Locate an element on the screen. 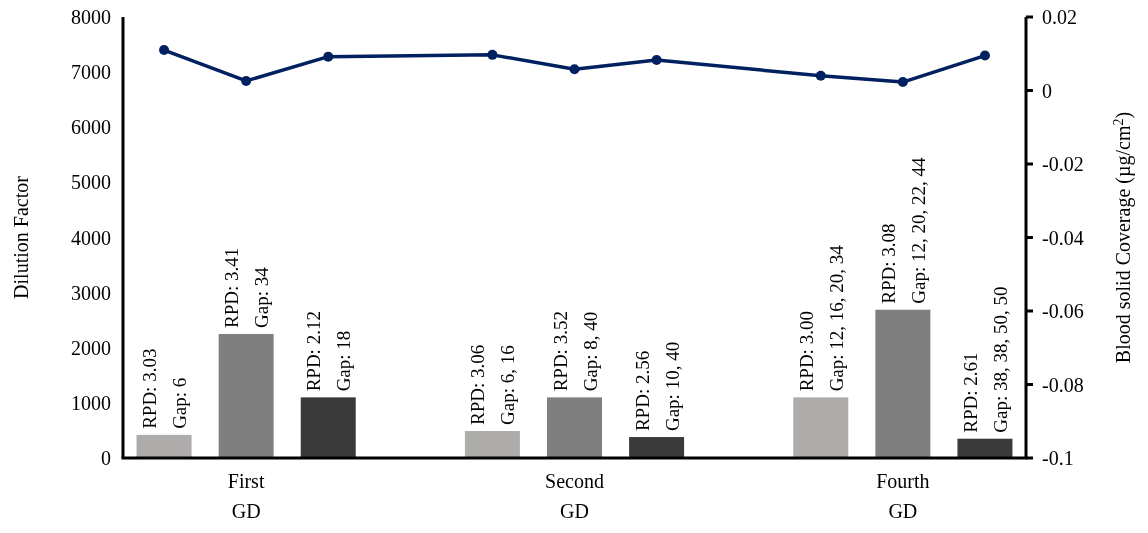 The height and width of the screenshot is (533, 1148). y-tick-label: 6000 is located at coordinates (91, 127).